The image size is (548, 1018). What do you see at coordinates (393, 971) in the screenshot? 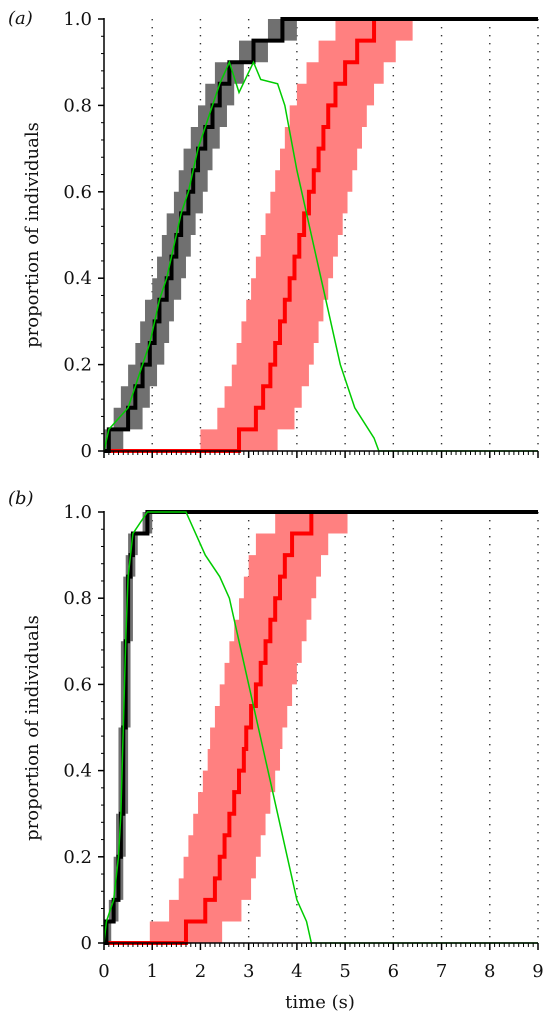
I see `x-tick-label: 6` at bounding box center [393, 971].